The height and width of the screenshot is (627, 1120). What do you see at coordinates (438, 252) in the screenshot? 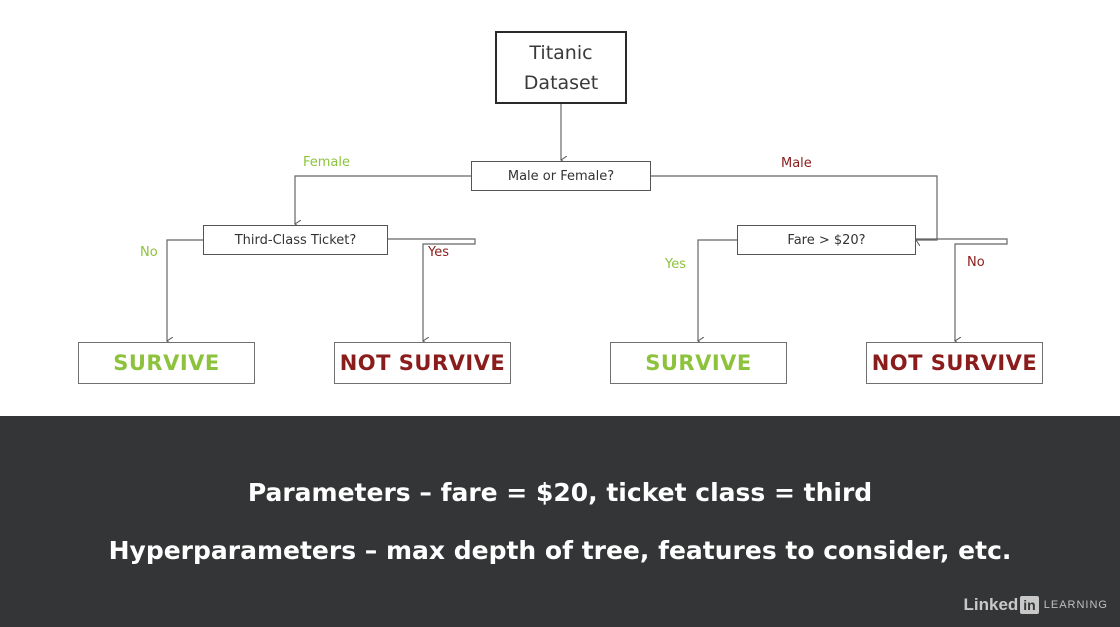
I see `edge-label-yes-left: Yes` at bounding box center [438, 252].